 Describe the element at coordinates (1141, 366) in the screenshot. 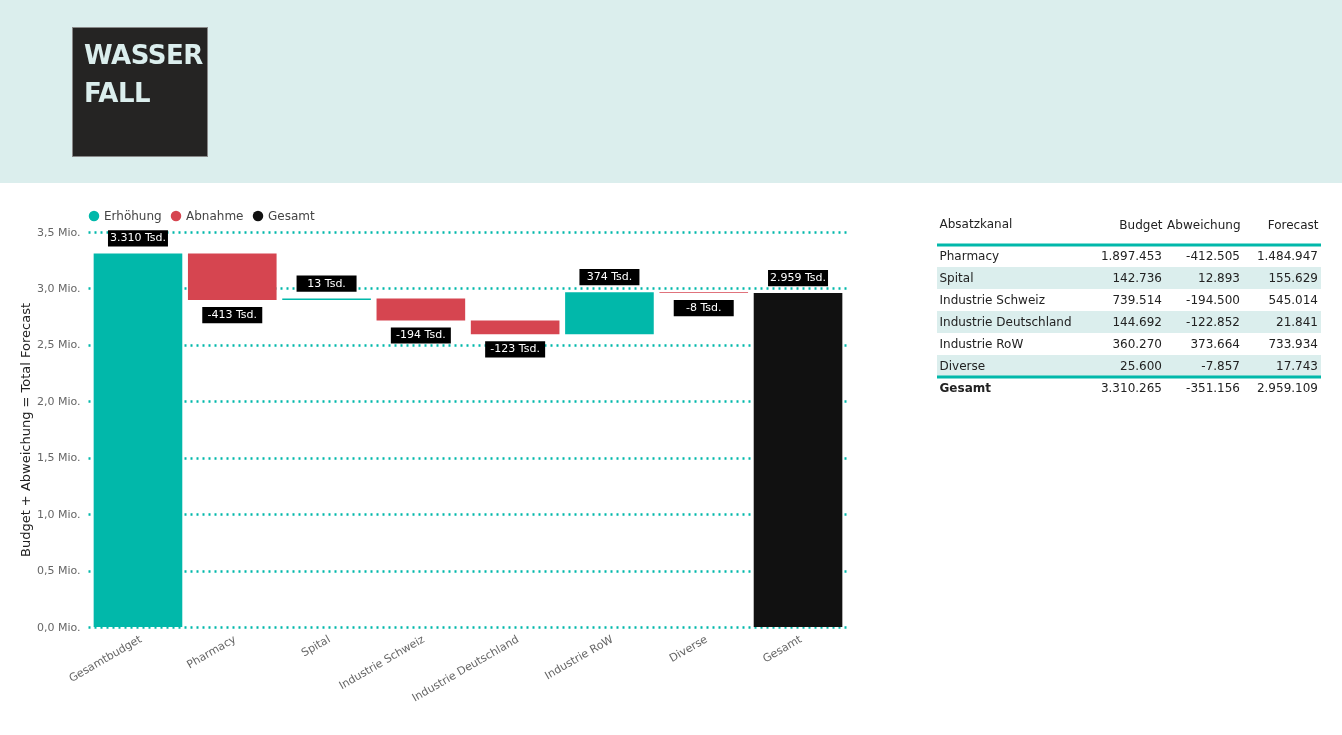

I see `data-label: 25.600` at that location.